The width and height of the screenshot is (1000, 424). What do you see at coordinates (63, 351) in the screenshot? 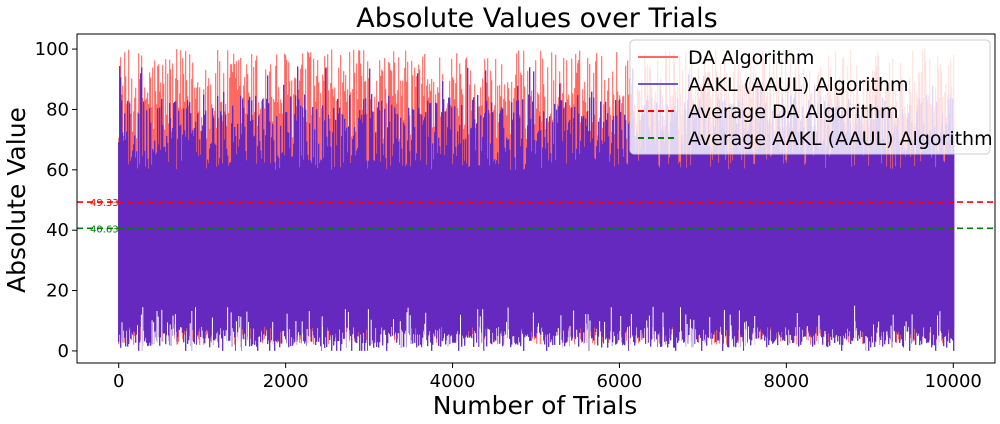
I see `y-tick-label: 0` at bounding box center [63, 351].